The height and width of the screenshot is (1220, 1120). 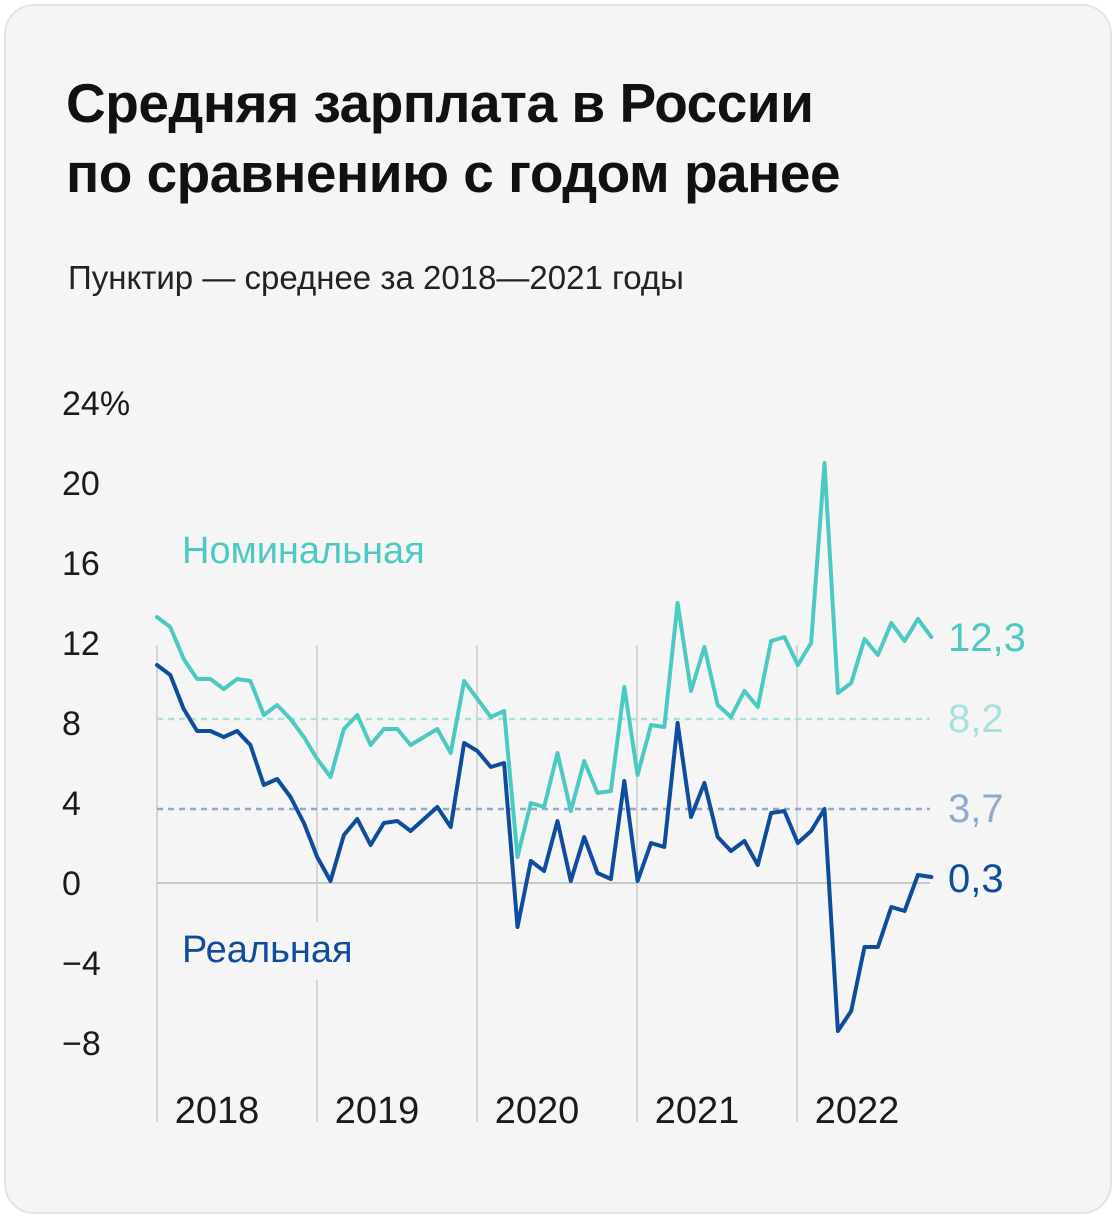 What do you see at coordinates (543, 764) in the screenshot?
I see `average-lines` at bounding box center [543, 764].